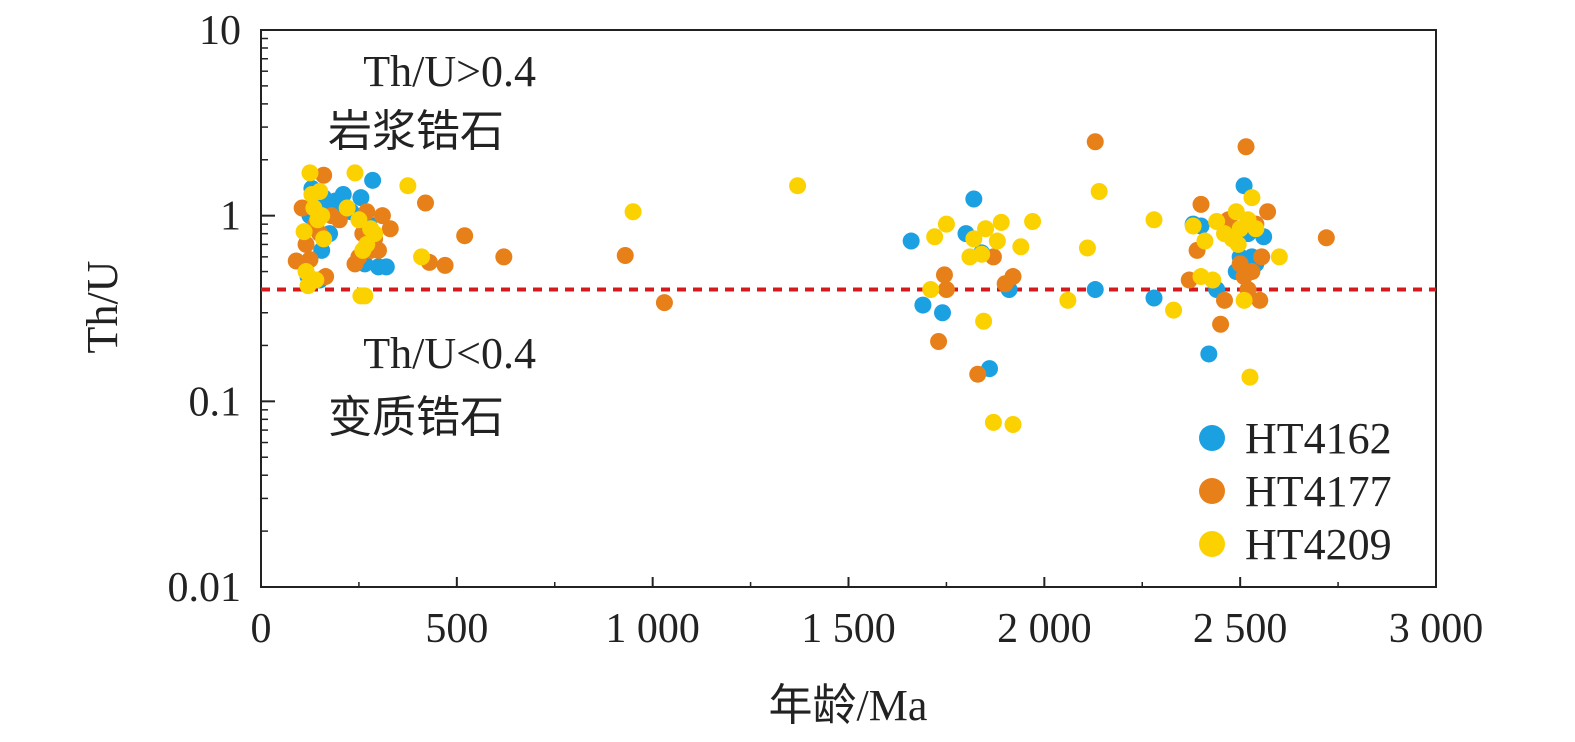 The image size is (1575, 742). What do you see at coordinates (1044, 629) in the screenshot?
I see `x-tick-label: 2 000` at bounding box center [1044, 629].